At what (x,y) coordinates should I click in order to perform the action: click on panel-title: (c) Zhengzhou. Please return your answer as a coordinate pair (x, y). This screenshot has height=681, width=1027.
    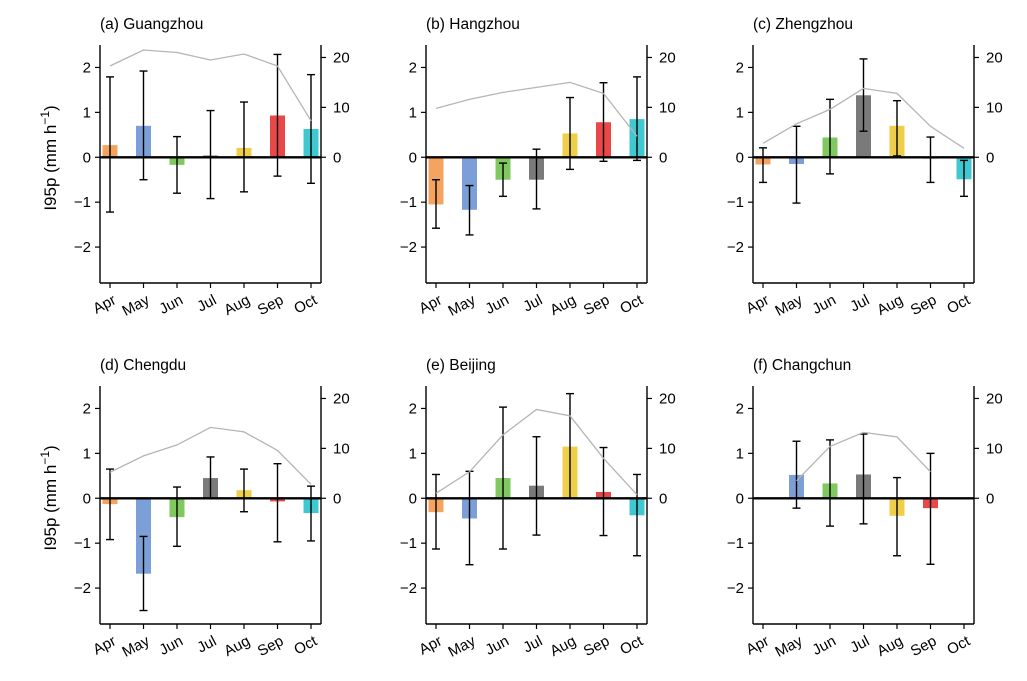
    Looking at the image, I should click on (803, 24).